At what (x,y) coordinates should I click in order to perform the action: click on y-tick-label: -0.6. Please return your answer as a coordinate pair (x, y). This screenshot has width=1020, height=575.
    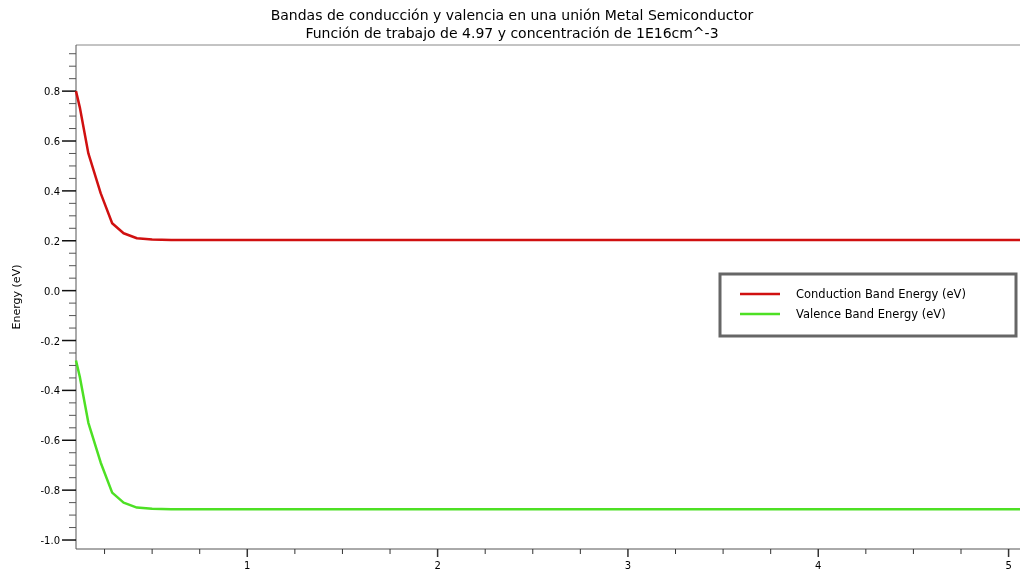
    Looking at the image, I should click on (50, 441).